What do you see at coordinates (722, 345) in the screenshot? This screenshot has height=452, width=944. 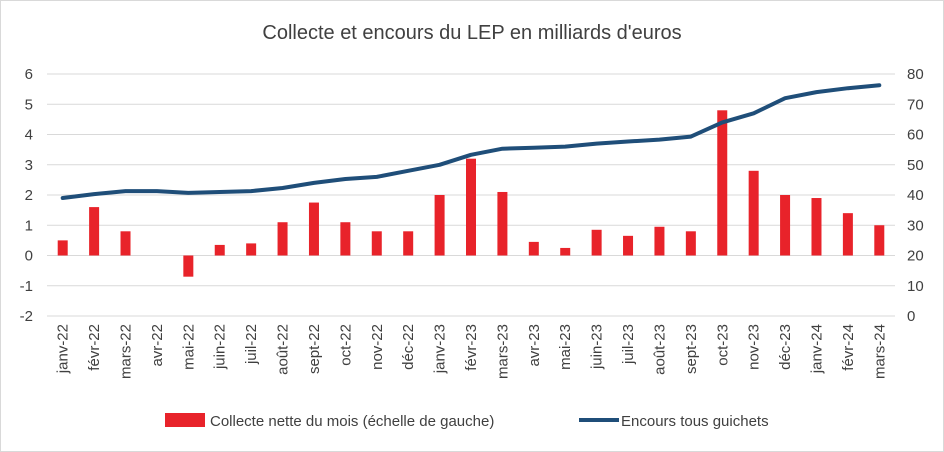 I see `x-axis-tick-label: oct-23` at bounding box center [722, 345].